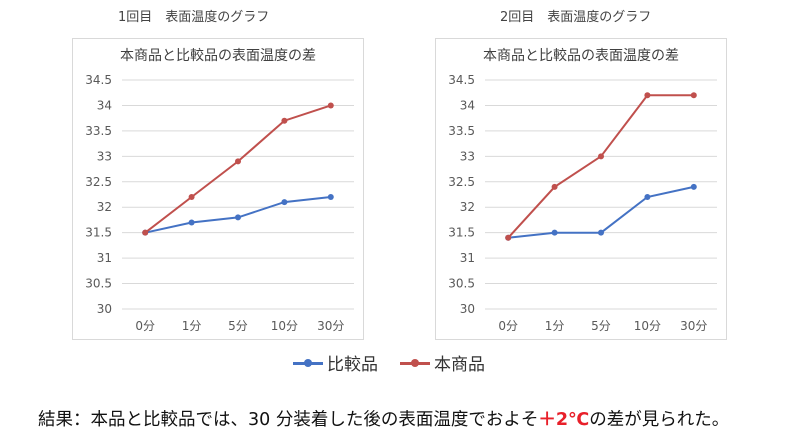 The height and width of the screenshot is (444, 793). Describe the element at coordinates (461, 284) in the screenshot. I see `chart2-ytick-label: 30.5` at that location.